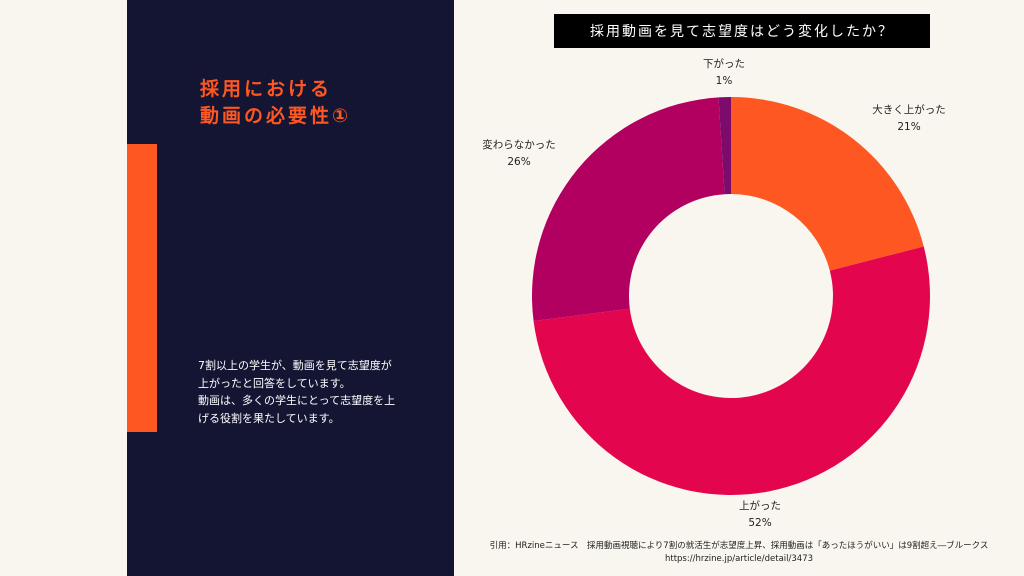  I want to click on citation-link: https://hrzine.jp/article/detail/3473, so click(739, 559).